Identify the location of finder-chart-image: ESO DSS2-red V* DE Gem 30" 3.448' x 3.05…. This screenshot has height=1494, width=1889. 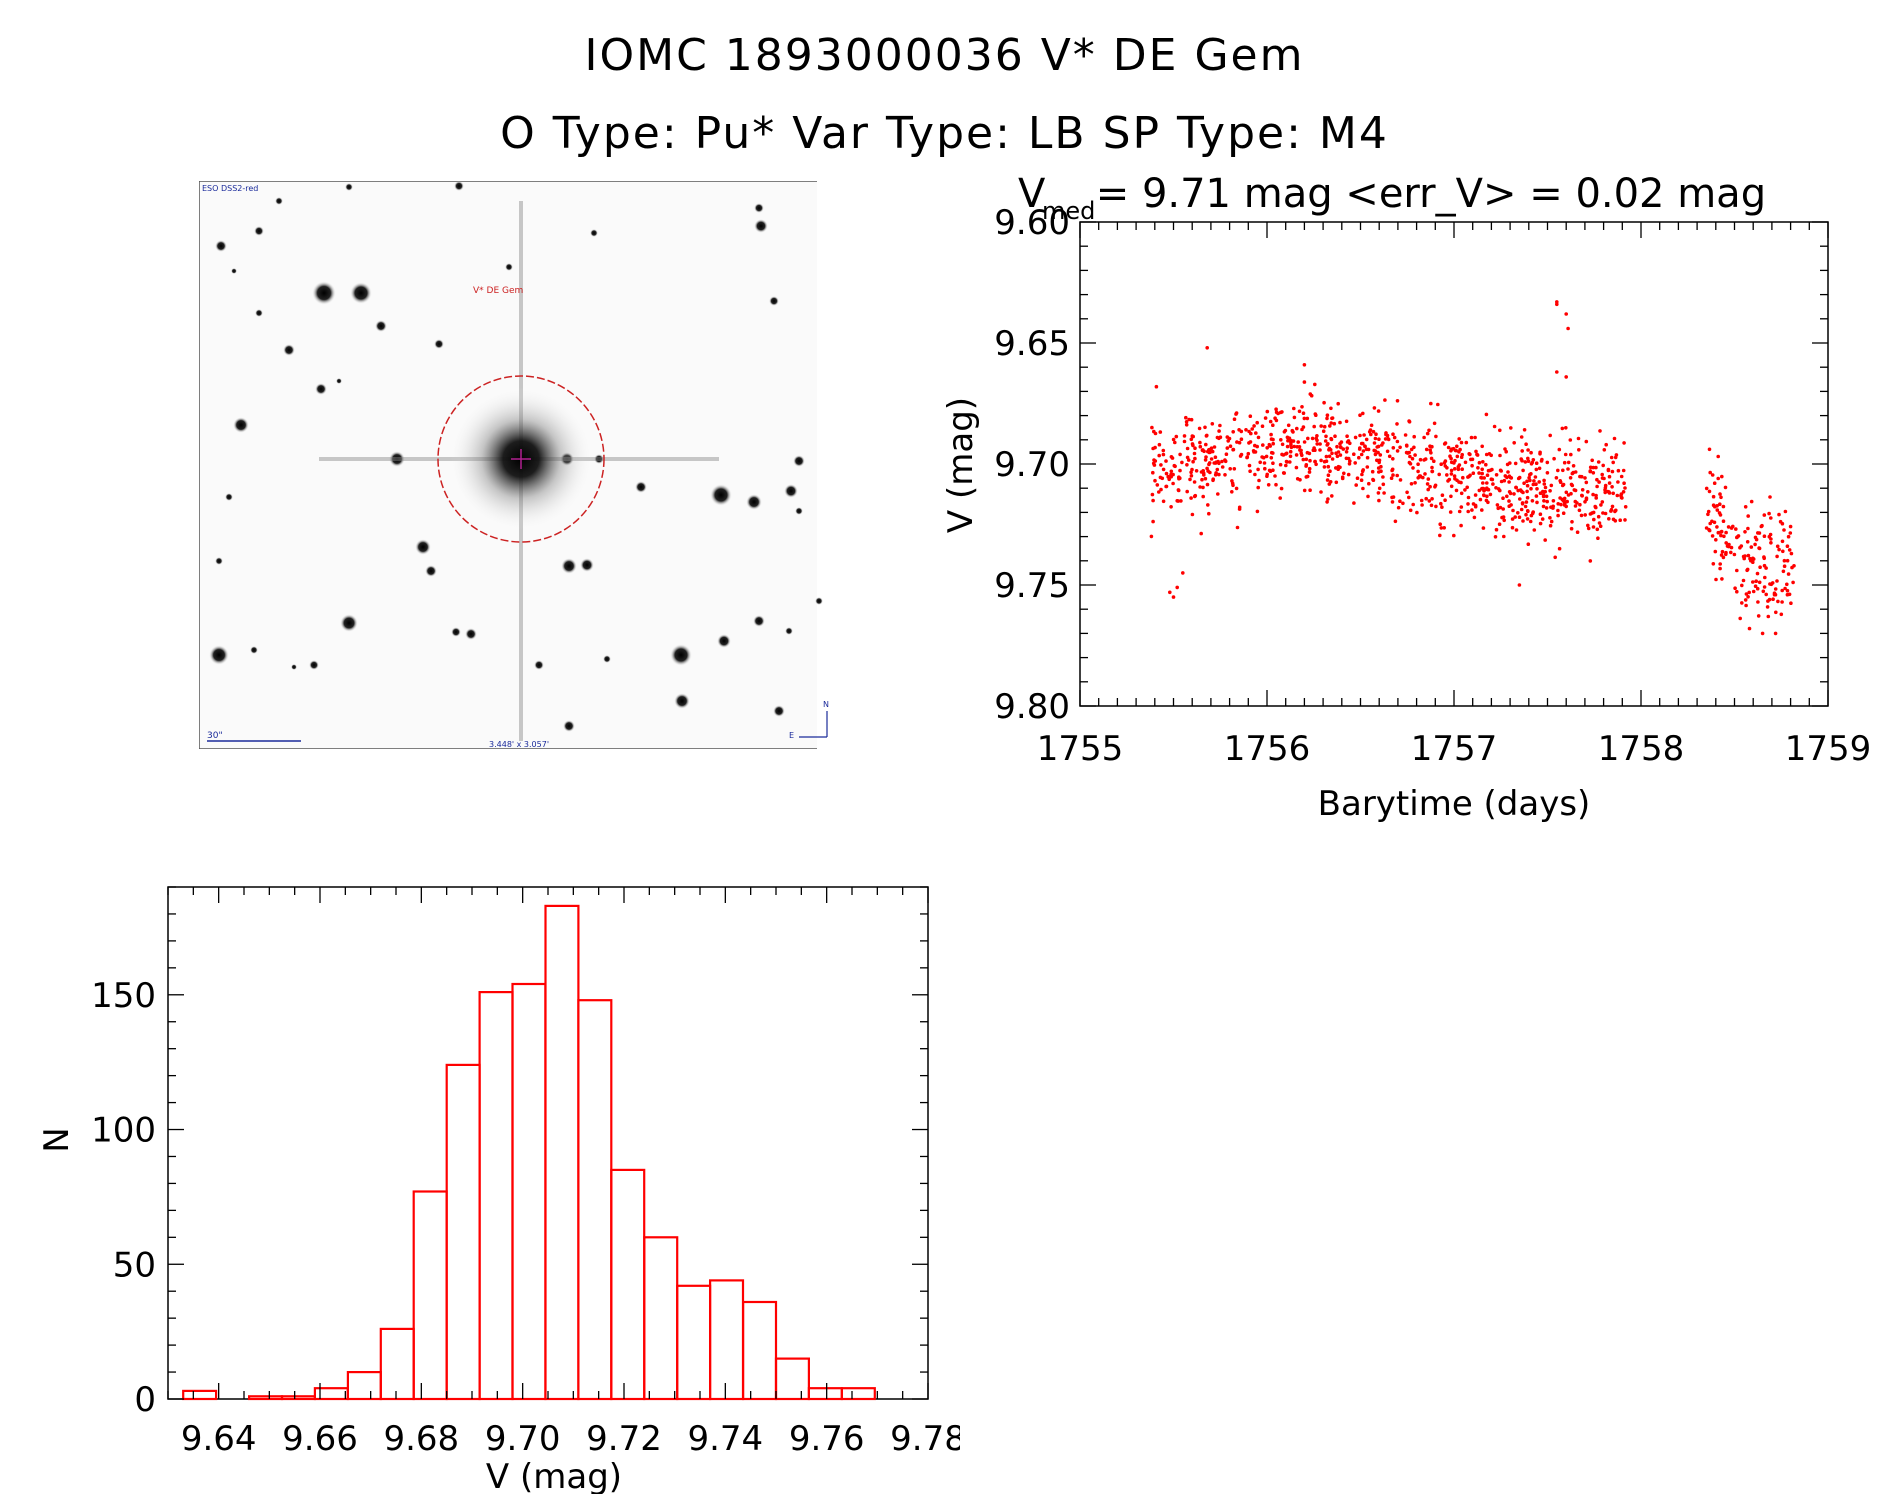
(520, 465).